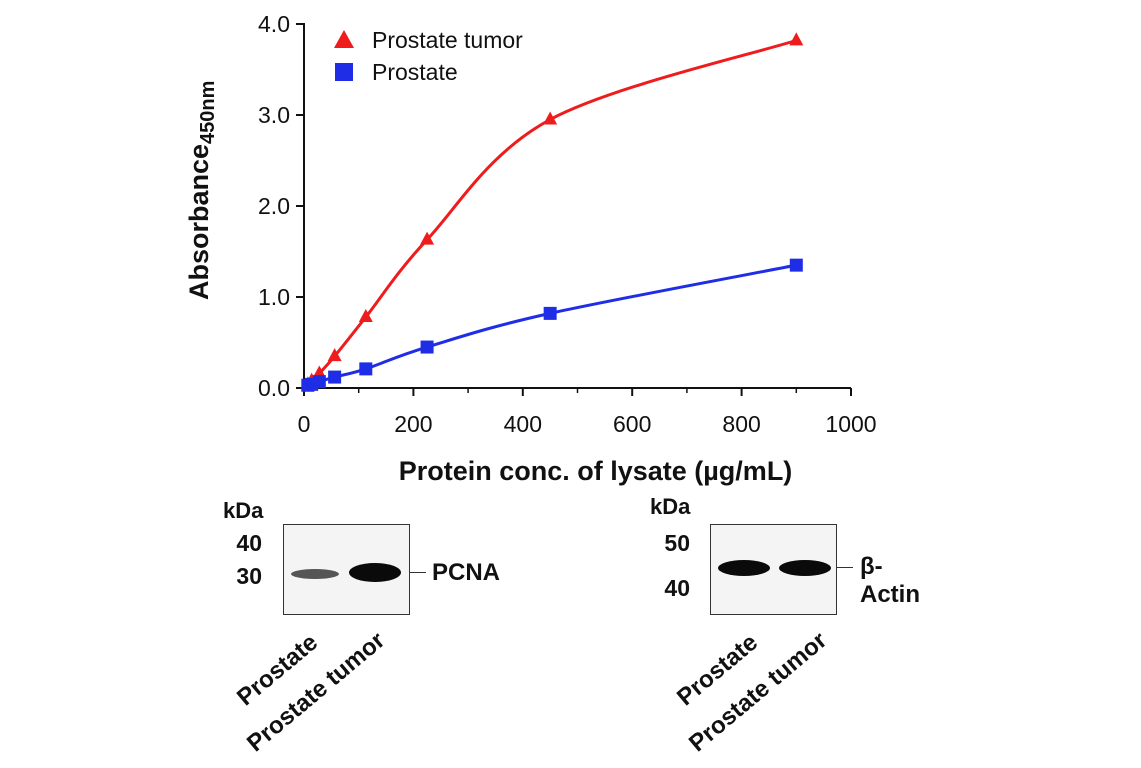 The height and width of the screenshot is (768, 1141). Describe the element at coordinates (632, 424) in the screenshot. I see `x-tick-label: 600` at that location.